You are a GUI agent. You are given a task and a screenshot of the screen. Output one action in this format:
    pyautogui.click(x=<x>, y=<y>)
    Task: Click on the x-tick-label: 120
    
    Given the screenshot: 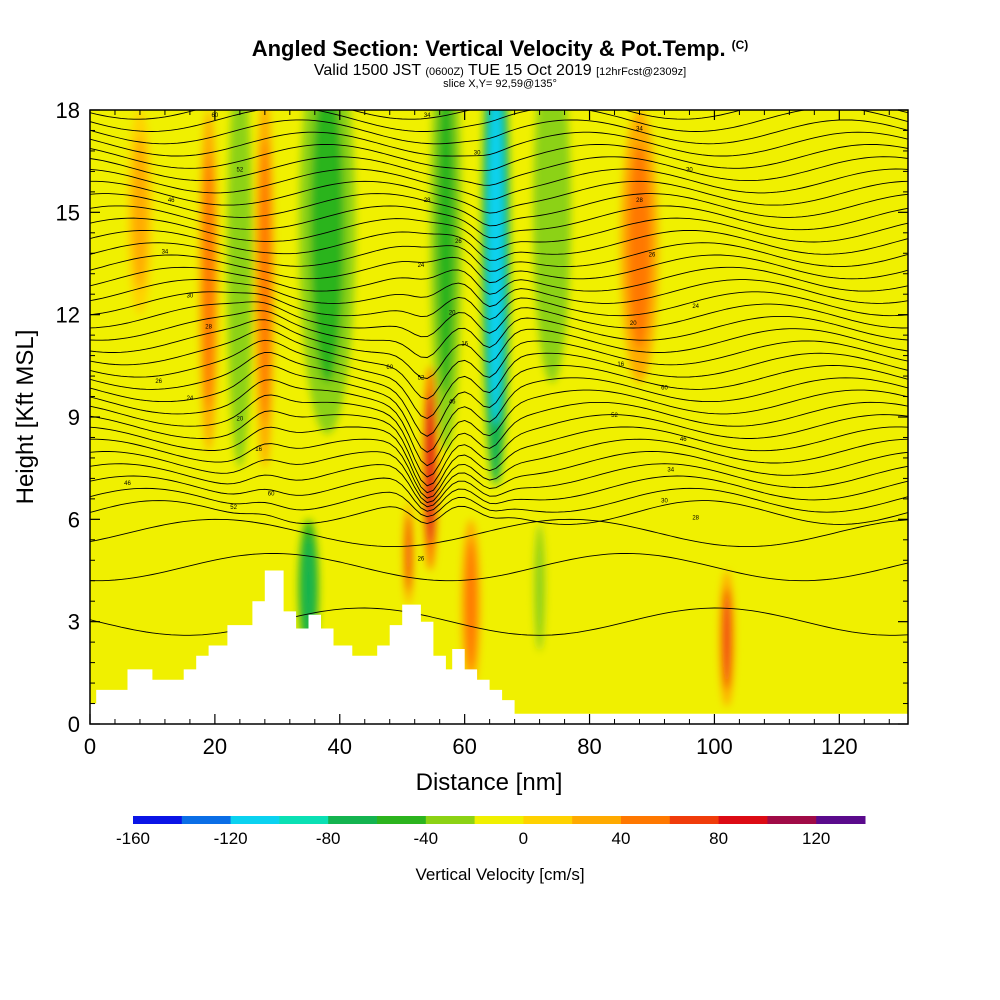 What is the action you would take?
    pyautogui.click(x=839, y=746)
    